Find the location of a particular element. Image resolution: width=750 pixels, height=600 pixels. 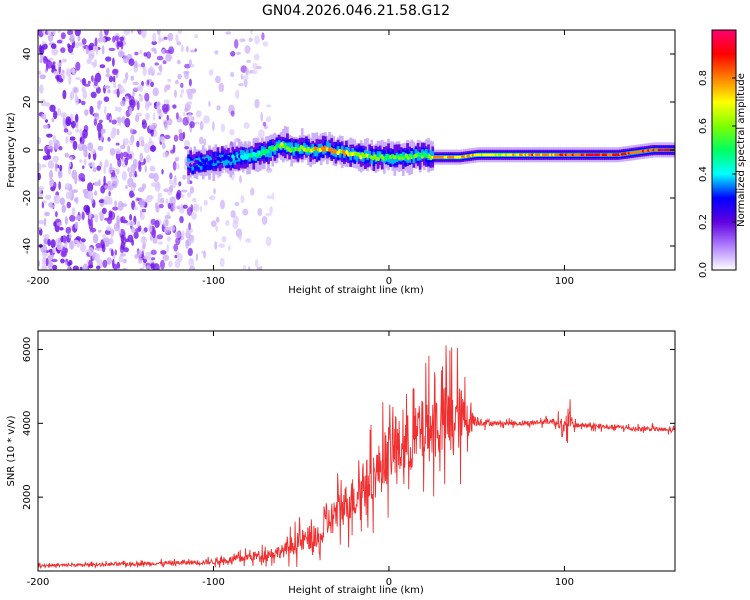

ridge-core is located at coordinates (361, 157).